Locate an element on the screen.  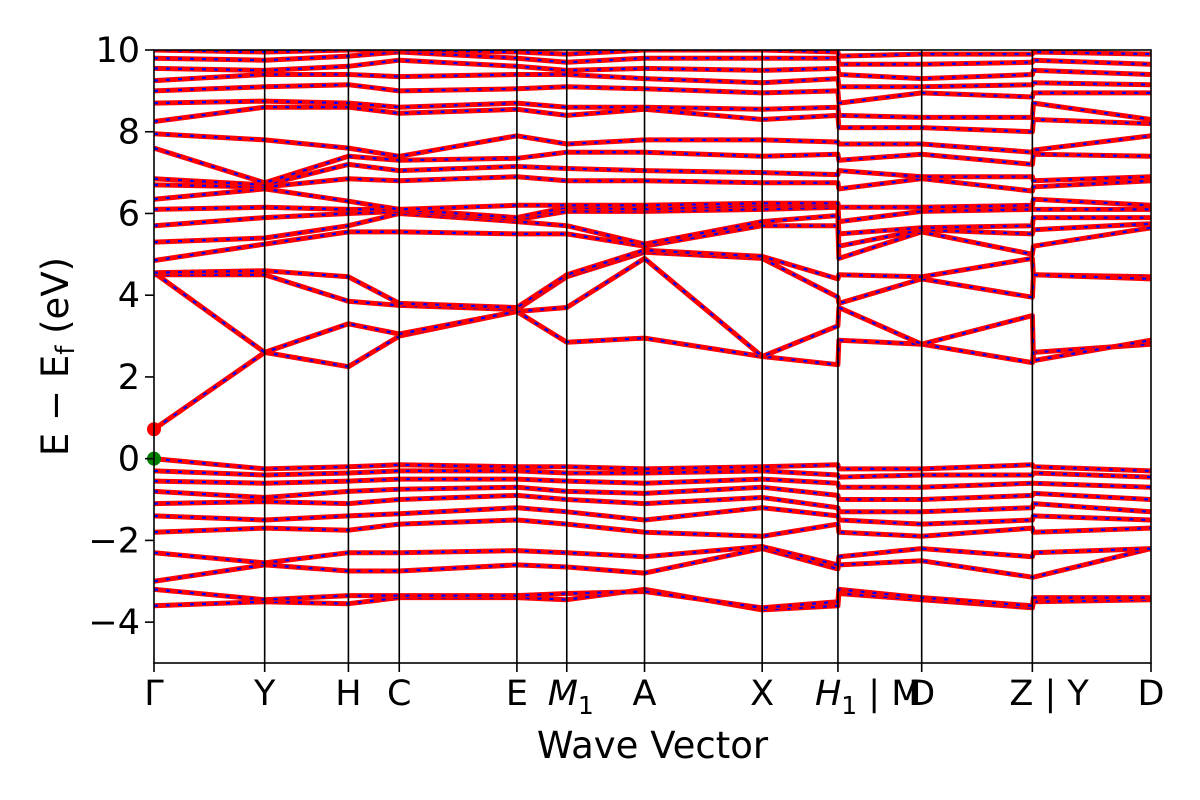
x-tick-label-suffix: | Y is located at coordinates (1061, 694).